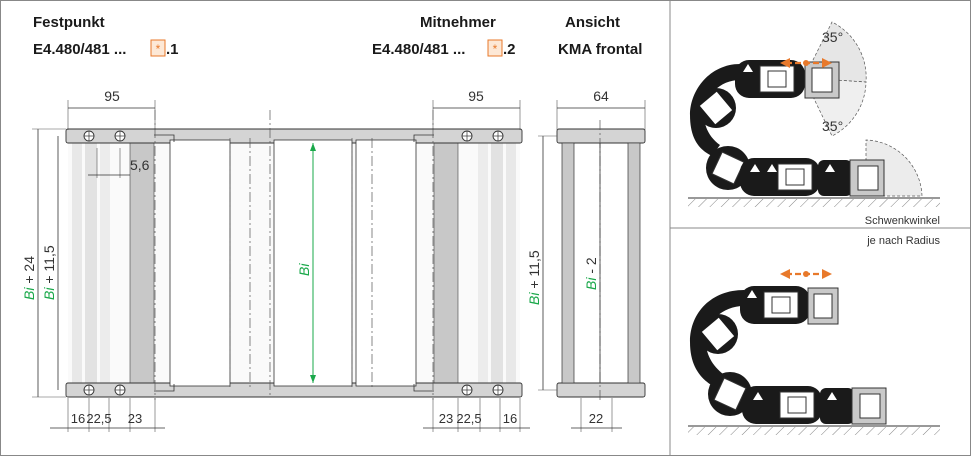 Image resolution: width=971 pixels, height=461 pixels. I want to click on moving-star-badge, so click(495, 48).